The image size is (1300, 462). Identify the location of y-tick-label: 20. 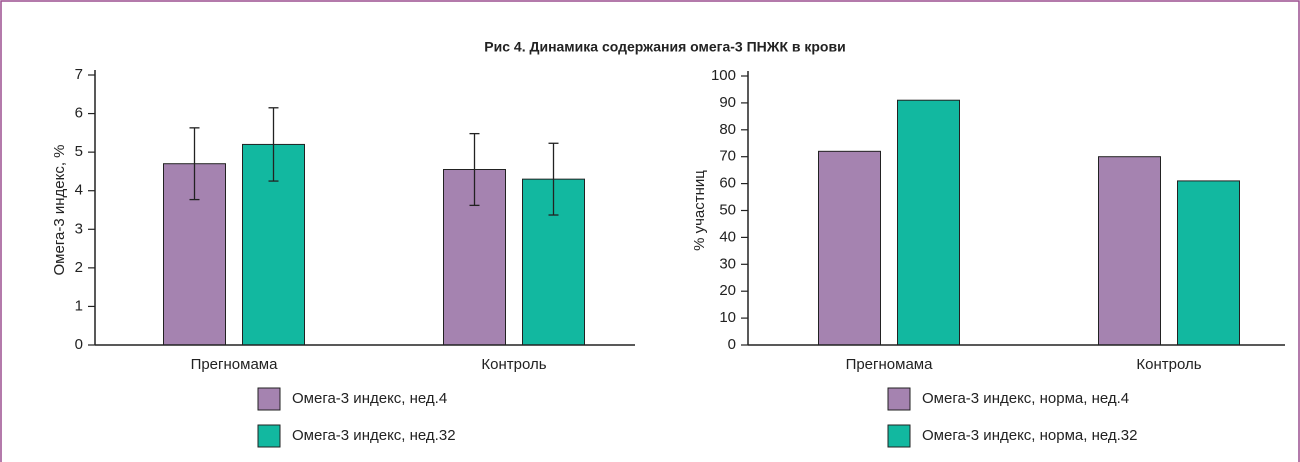
(727, 290).